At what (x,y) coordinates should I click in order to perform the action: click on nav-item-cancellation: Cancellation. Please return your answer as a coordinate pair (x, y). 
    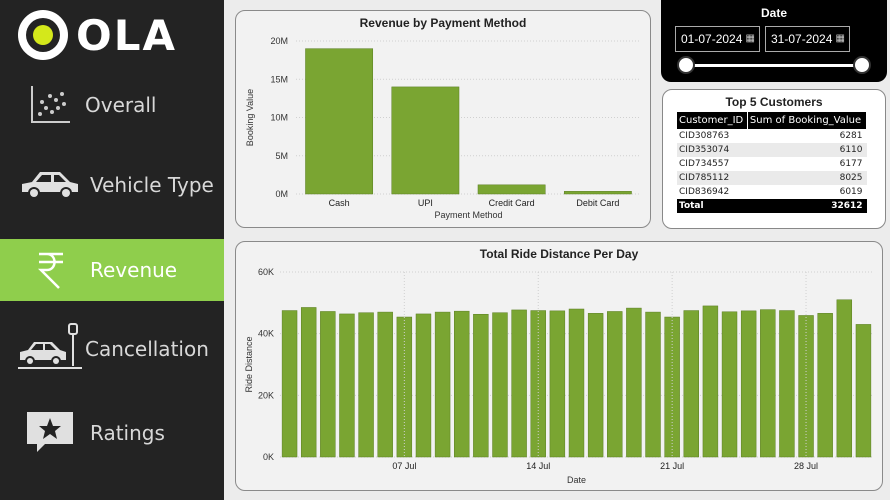
    Looking at the image, I should click on (112, 349).